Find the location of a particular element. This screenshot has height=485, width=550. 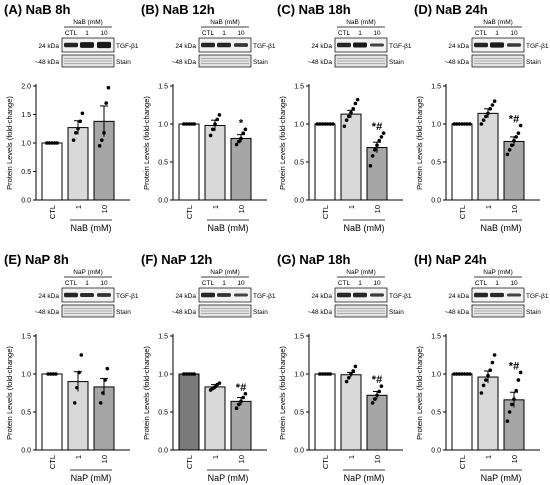

kda-top: 24 kDa is located at coordinates (458, 296).